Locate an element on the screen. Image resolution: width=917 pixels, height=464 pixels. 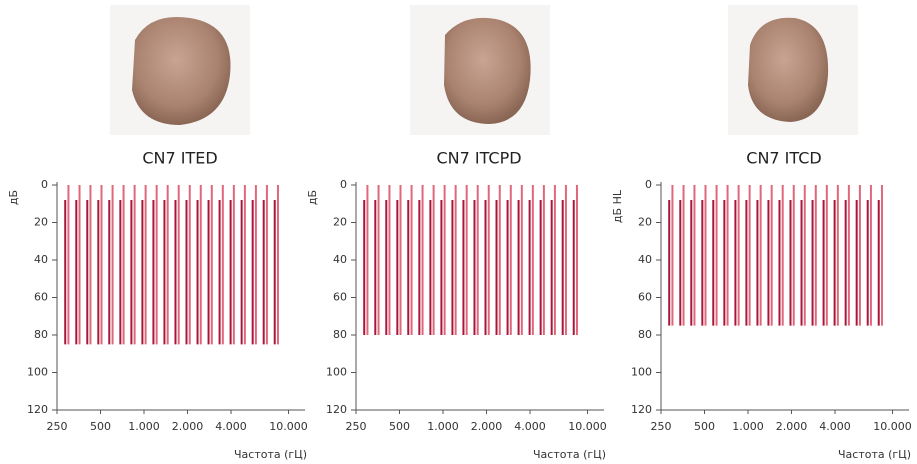
chart-title: CN7 ITED is located at coordinates (179, 158).